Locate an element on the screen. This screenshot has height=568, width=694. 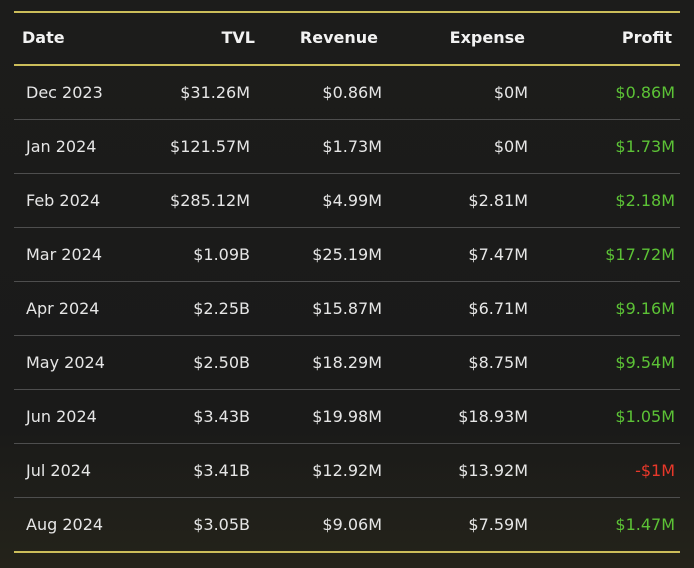
row-value: $7.47M is located at coordinates (498, 254).